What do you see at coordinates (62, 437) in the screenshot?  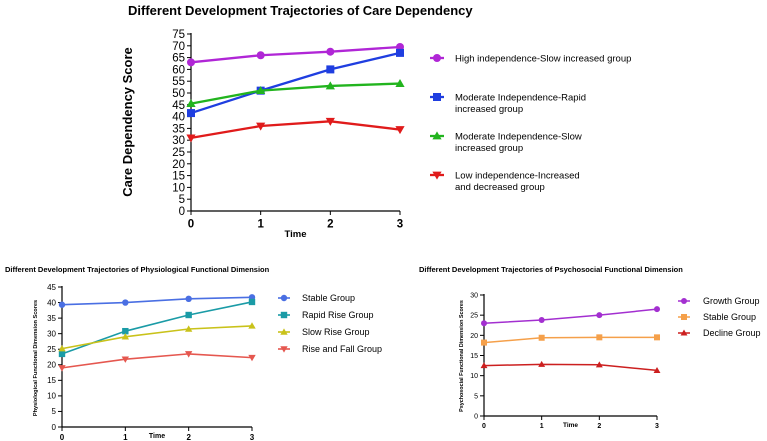 I see `physio-x-tick-label: 0` at bounding box center [62, 437].